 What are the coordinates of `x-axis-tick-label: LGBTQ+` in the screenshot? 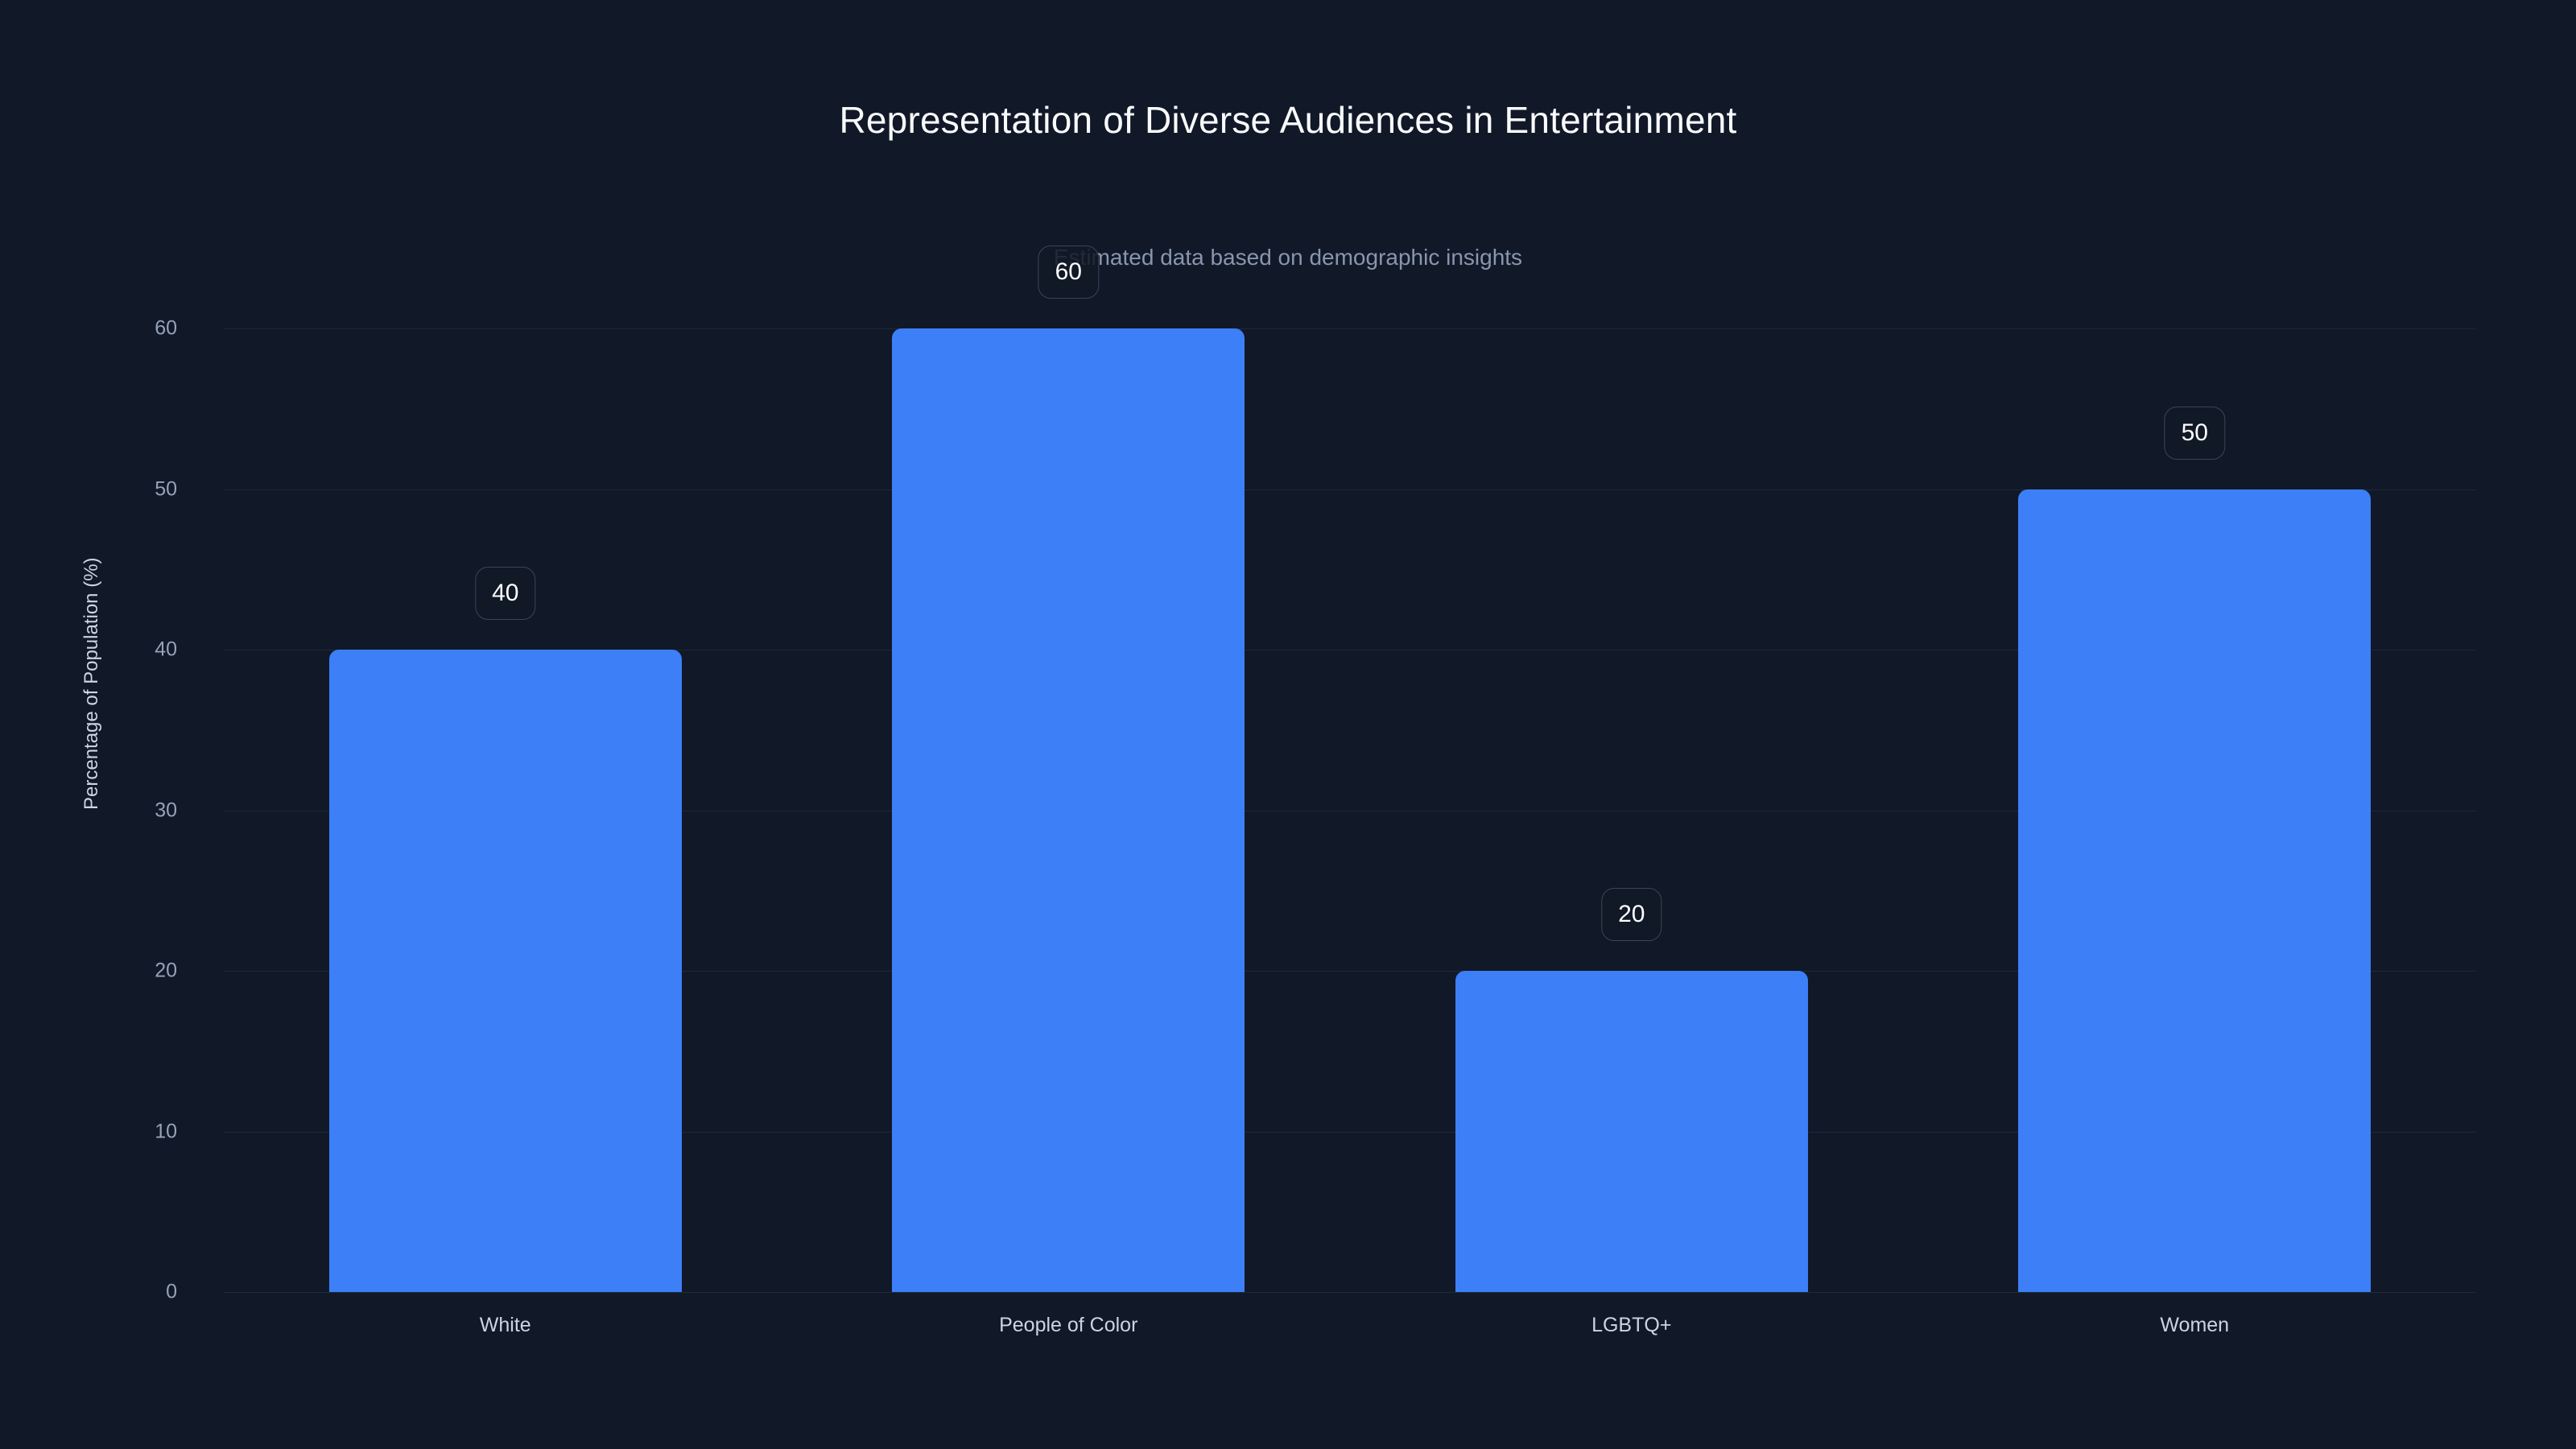 It's located at (1631, 1325).